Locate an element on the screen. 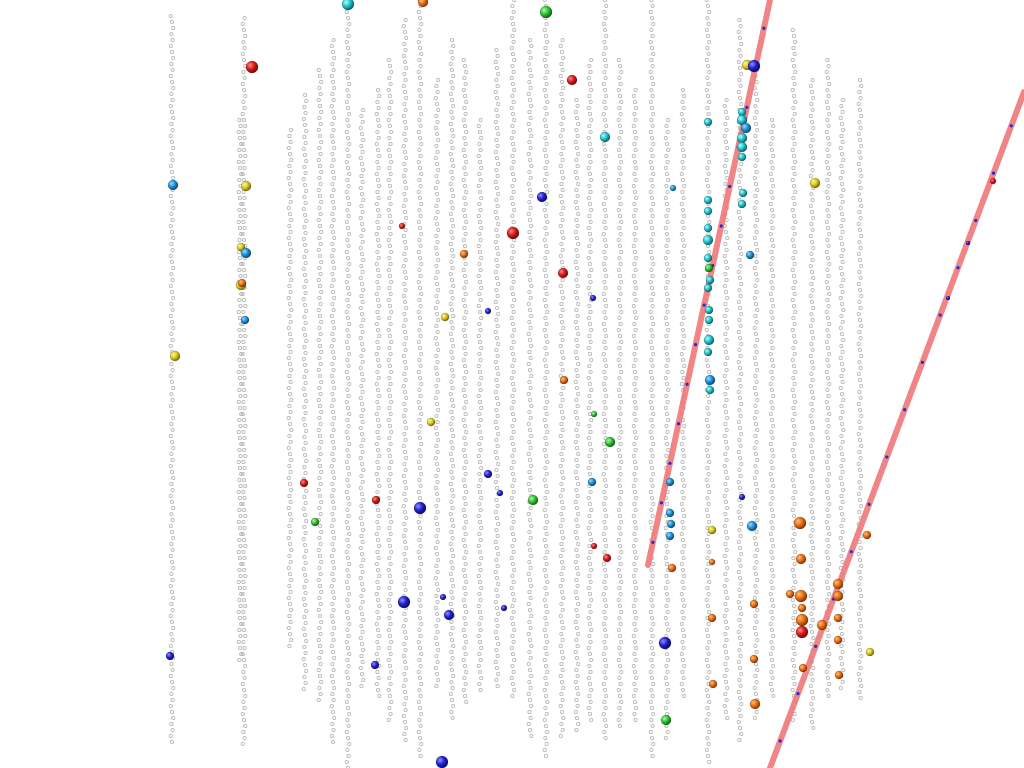 This screenshot has height=768, width=1024. hit-sphere-cyan is located at coordinates (742, 204).